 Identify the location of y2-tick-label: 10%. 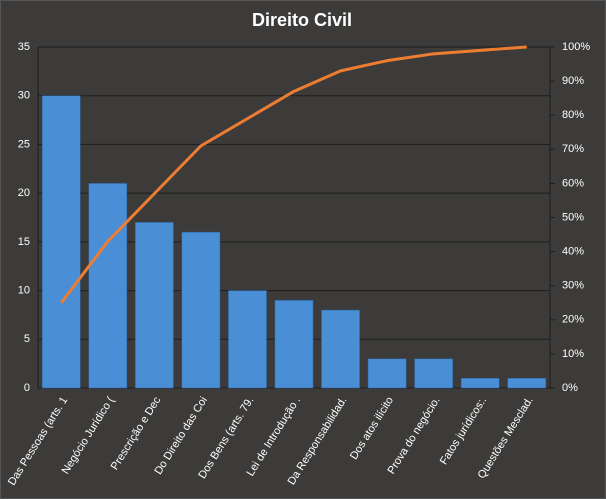
(573, 354).